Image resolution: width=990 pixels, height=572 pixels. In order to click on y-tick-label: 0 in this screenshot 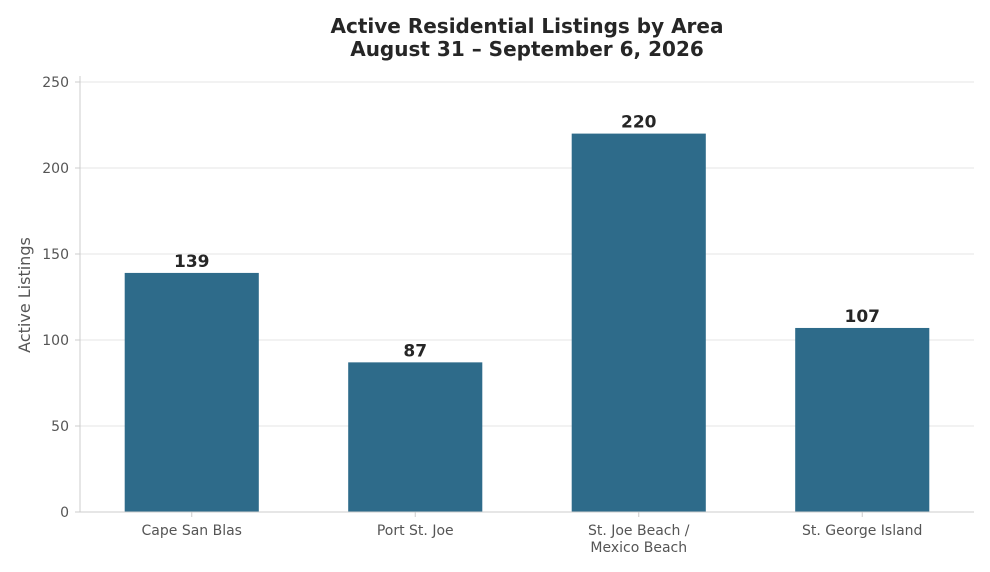, I will do `click(64, 513)`.